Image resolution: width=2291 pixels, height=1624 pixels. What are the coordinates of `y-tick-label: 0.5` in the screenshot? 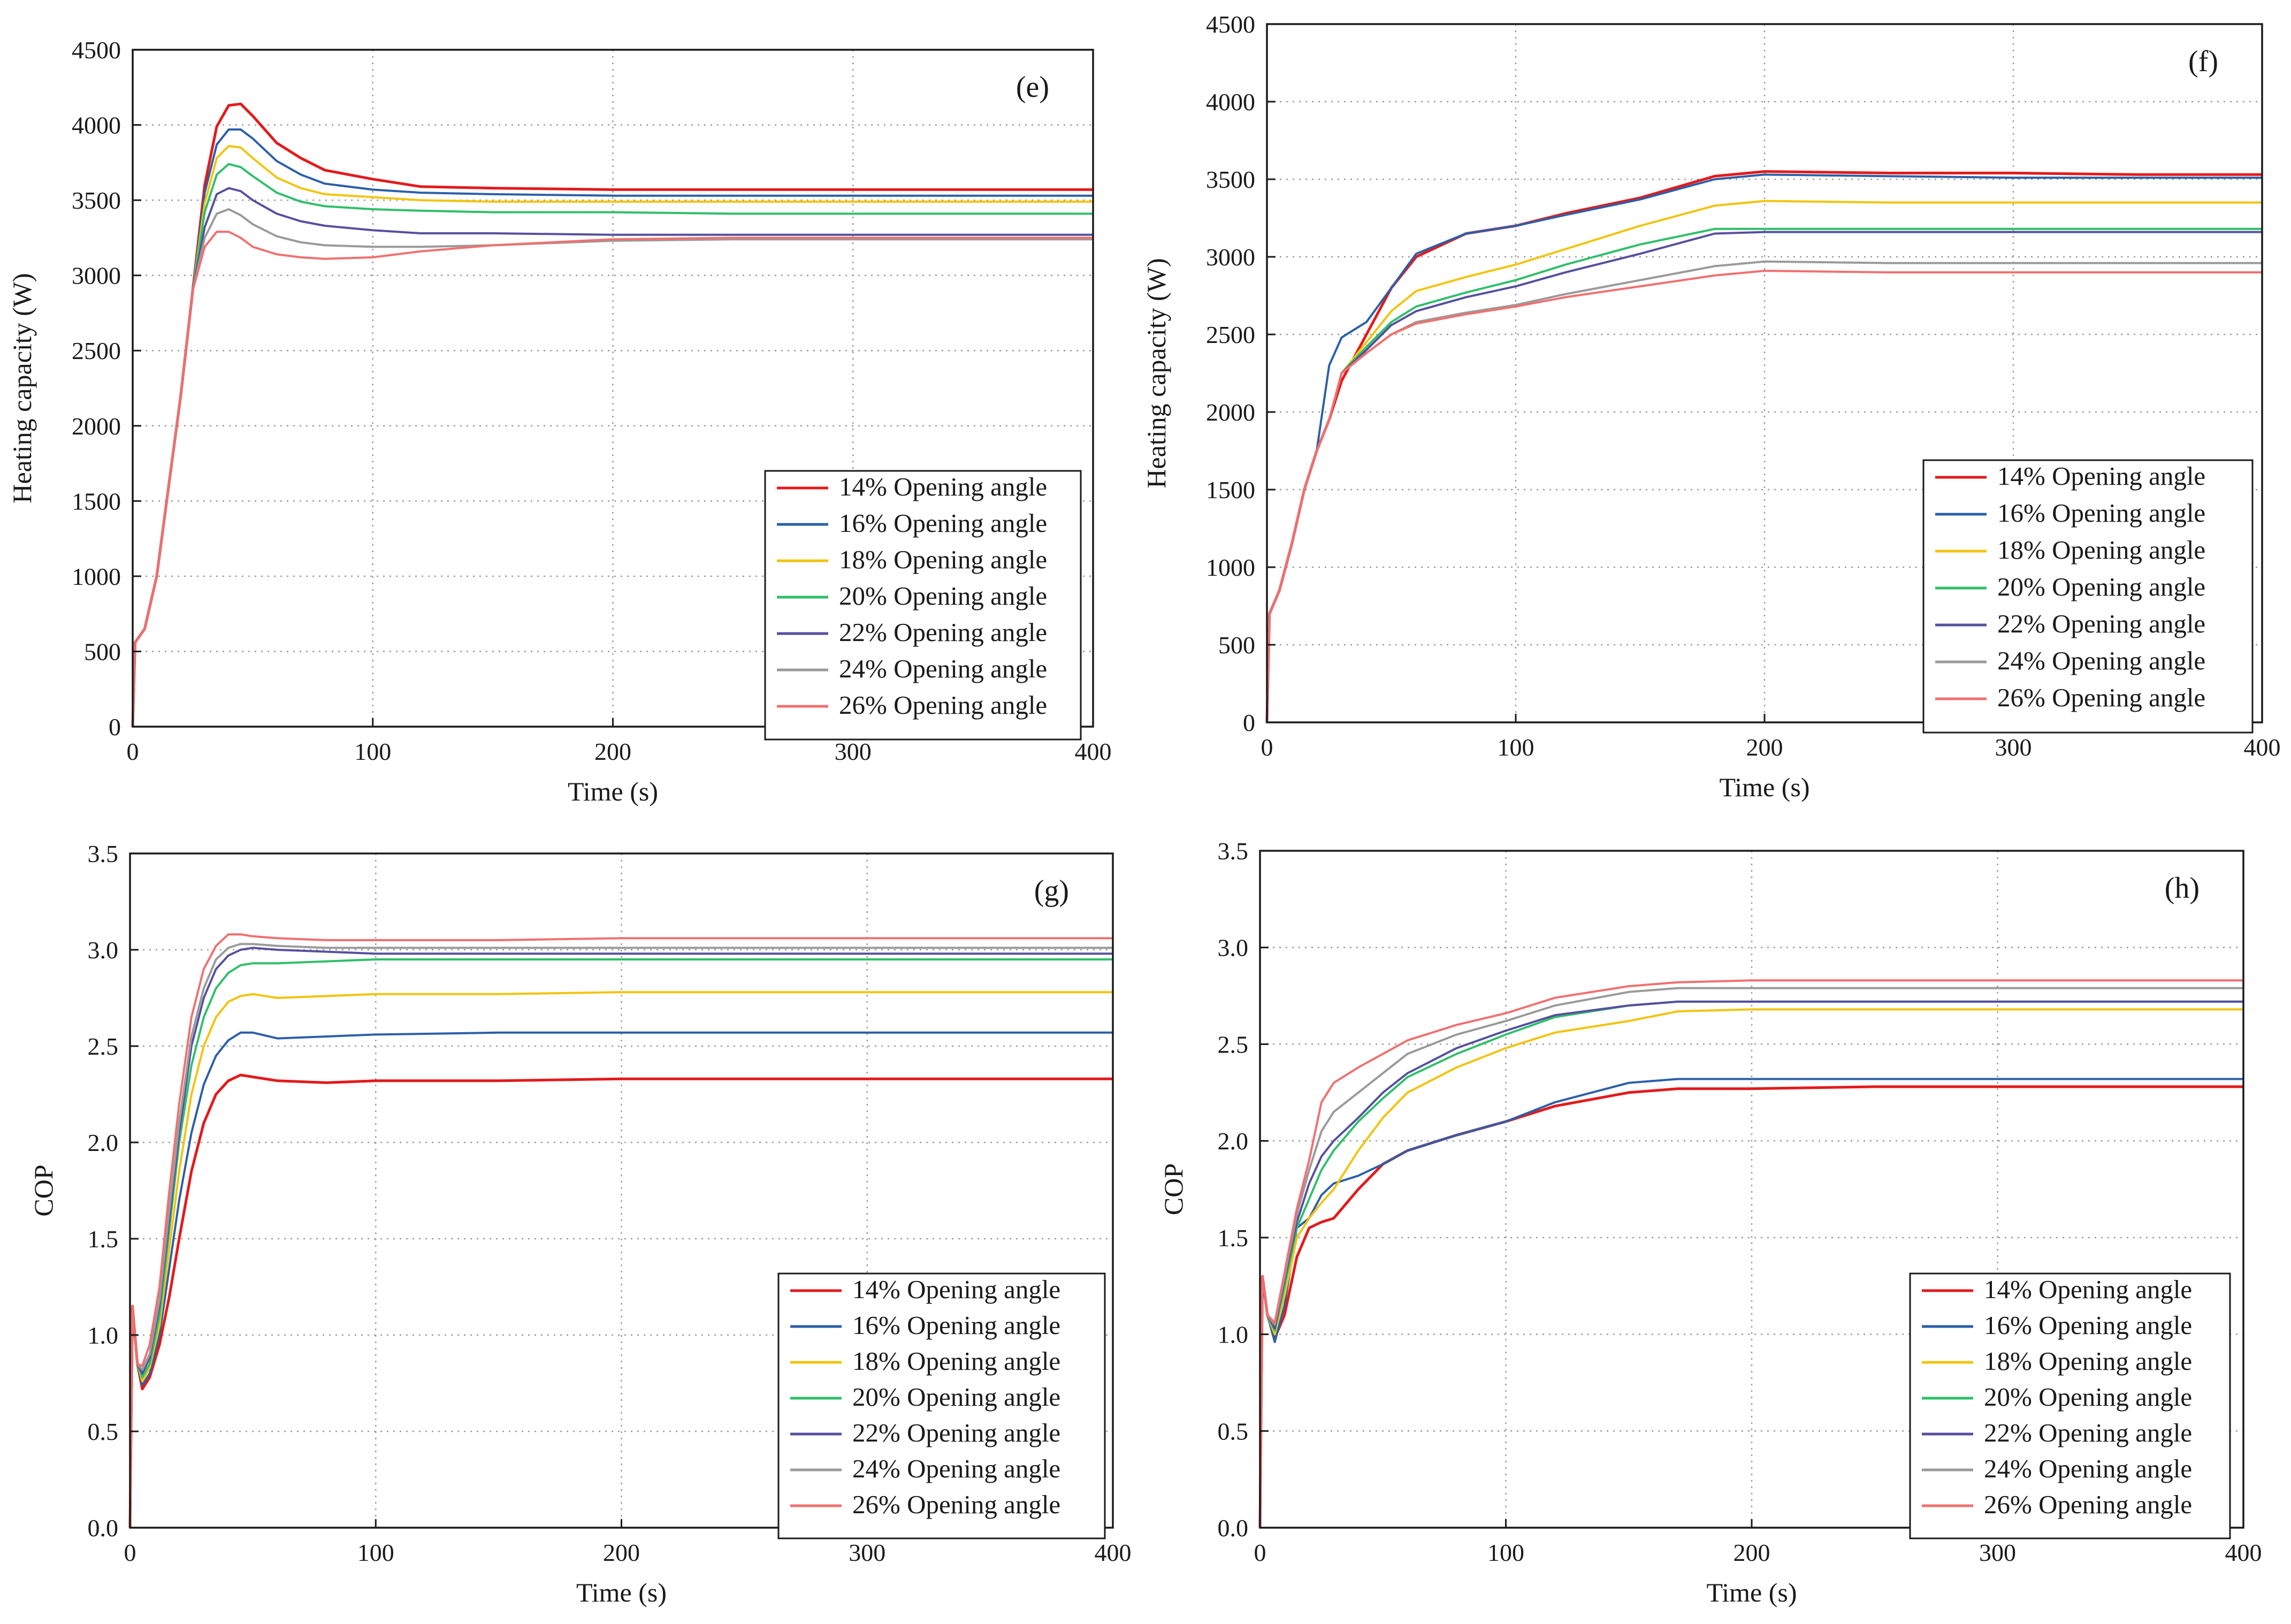 It's located at (103, 1432).